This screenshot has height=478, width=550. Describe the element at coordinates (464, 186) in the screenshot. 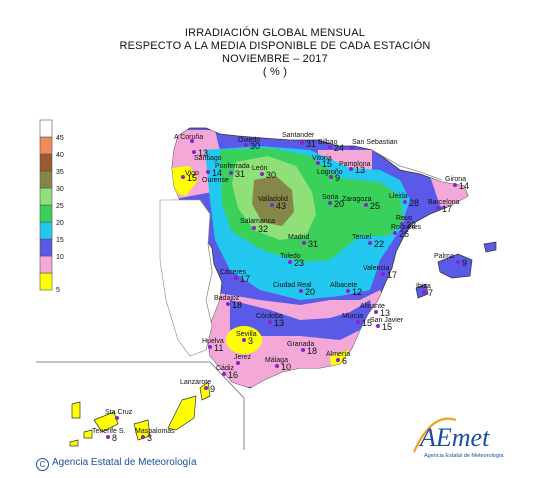

I see `station-value: 14` at that location.